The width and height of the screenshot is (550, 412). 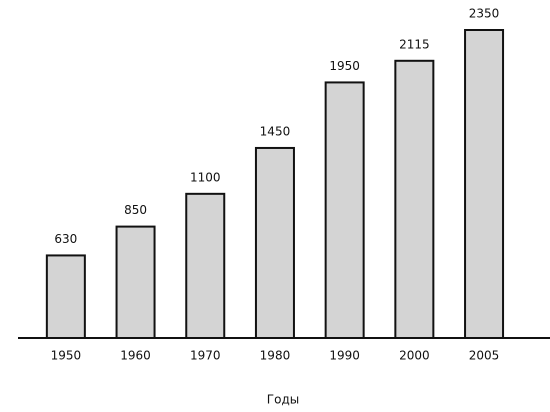 I want to click on value-label: 2350, so click(x=484, y=14).